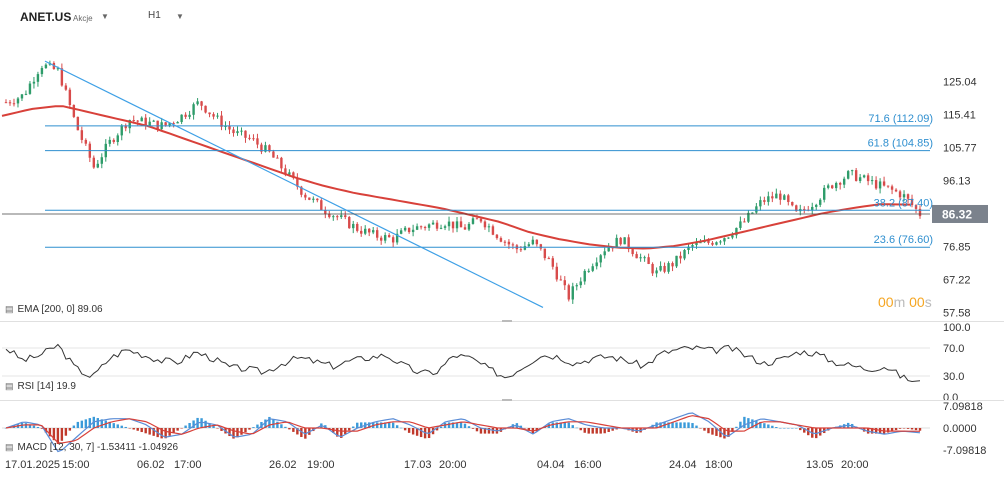  What do you see at coordinates (66, 386) in the screenshot?
I see `rsi-value: 19.9` at bounding box center [66, 386].